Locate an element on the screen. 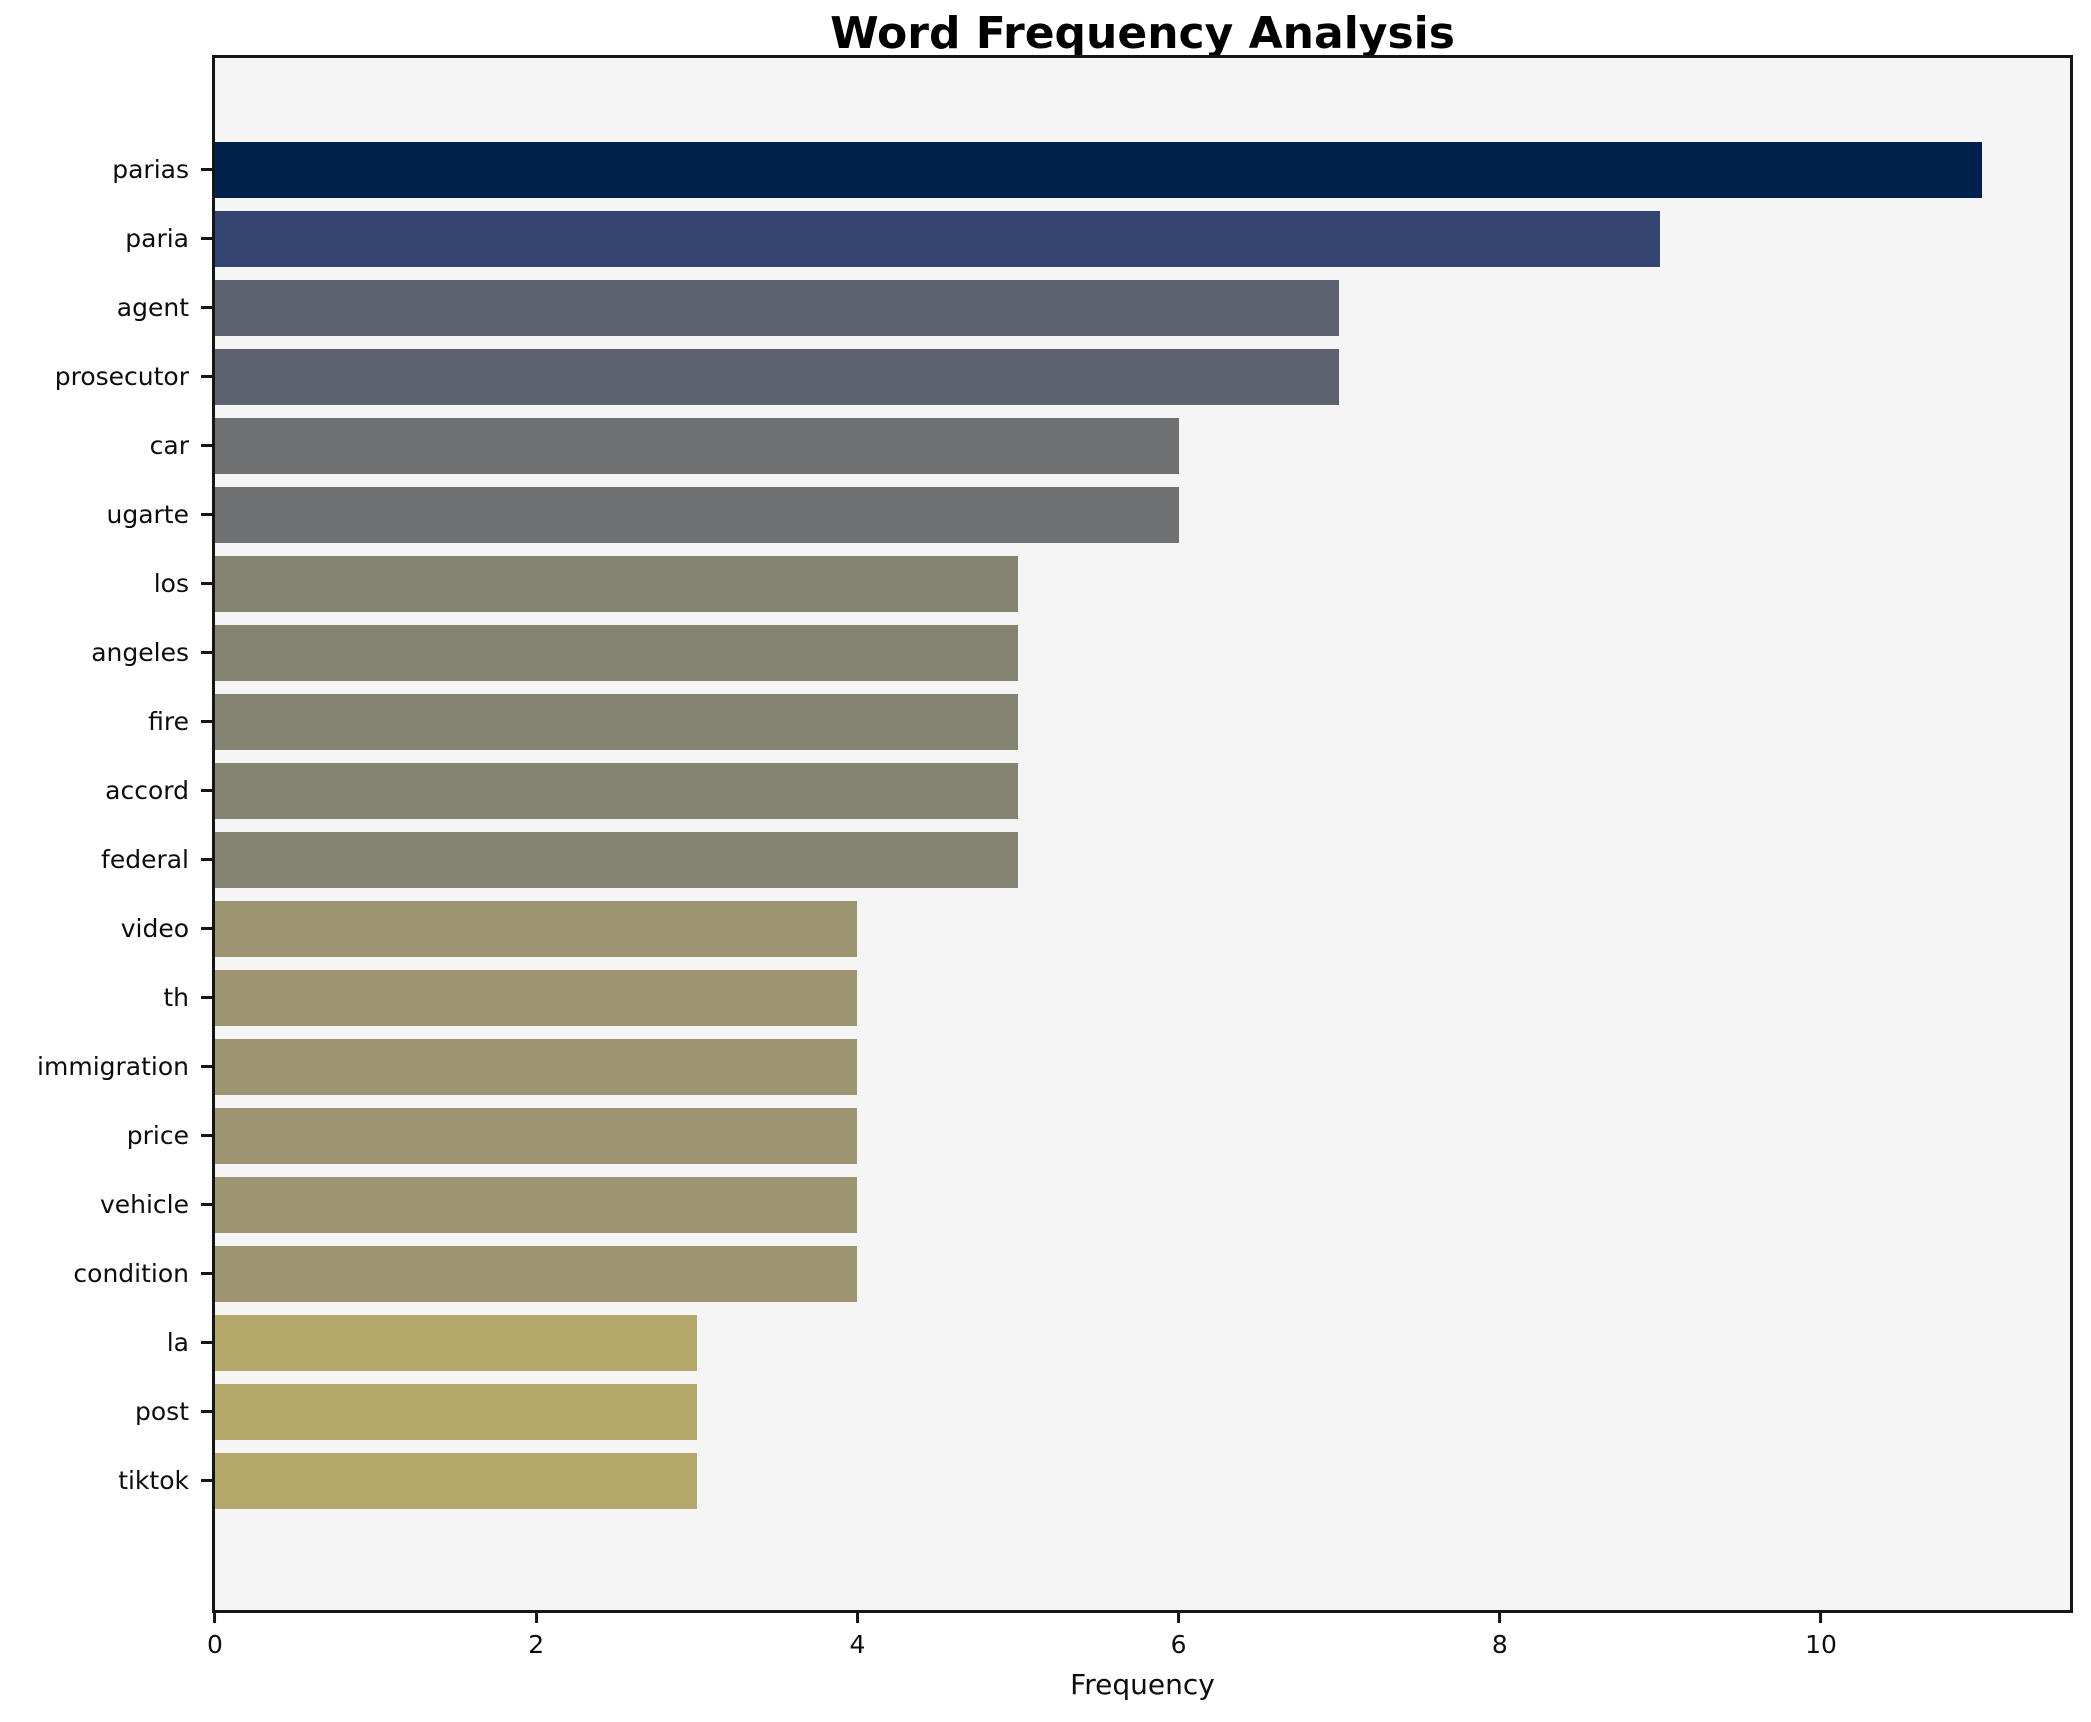 This screenshot has height=1722, width=2091. bar-row: fire is located at coordinates (1109, 721).